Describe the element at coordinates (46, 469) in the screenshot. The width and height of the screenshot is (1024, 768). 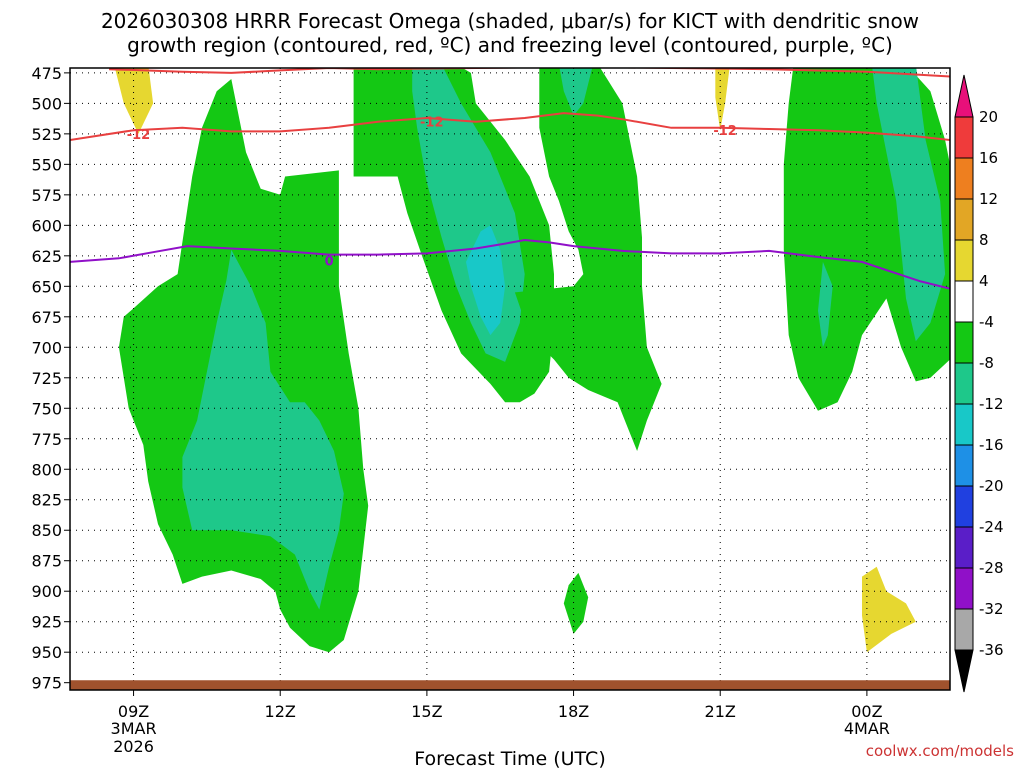
I see `y-tick-label-800: 800` at that location.